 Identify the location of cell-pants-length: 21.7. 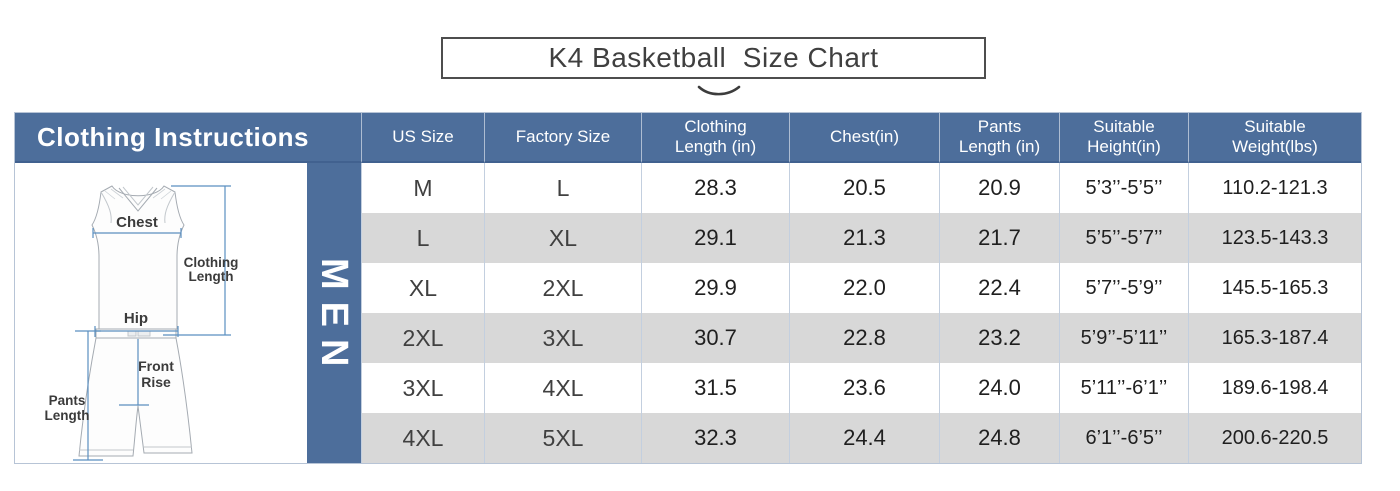
(999, 238).